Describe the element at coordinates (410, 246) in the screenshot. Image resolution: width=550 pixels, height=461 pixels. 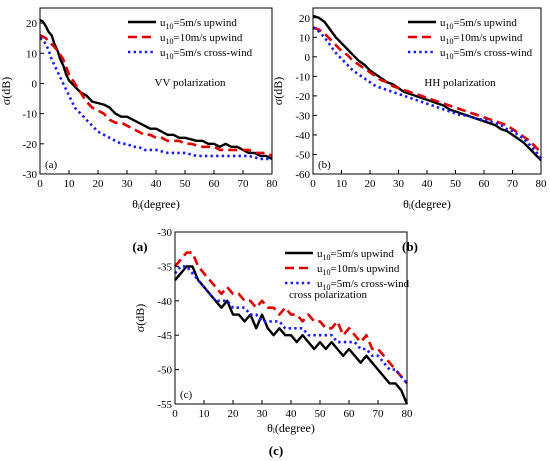
I see `panel-caption: (b)` at that location.